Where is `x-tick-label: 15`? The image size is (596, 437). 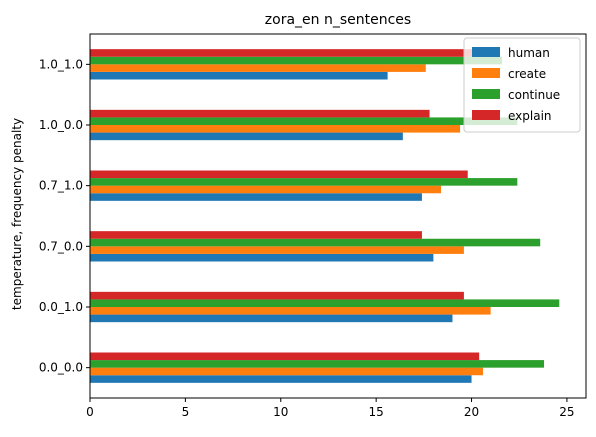
x-tick-label: 15 is located at coordinates (376, 412).